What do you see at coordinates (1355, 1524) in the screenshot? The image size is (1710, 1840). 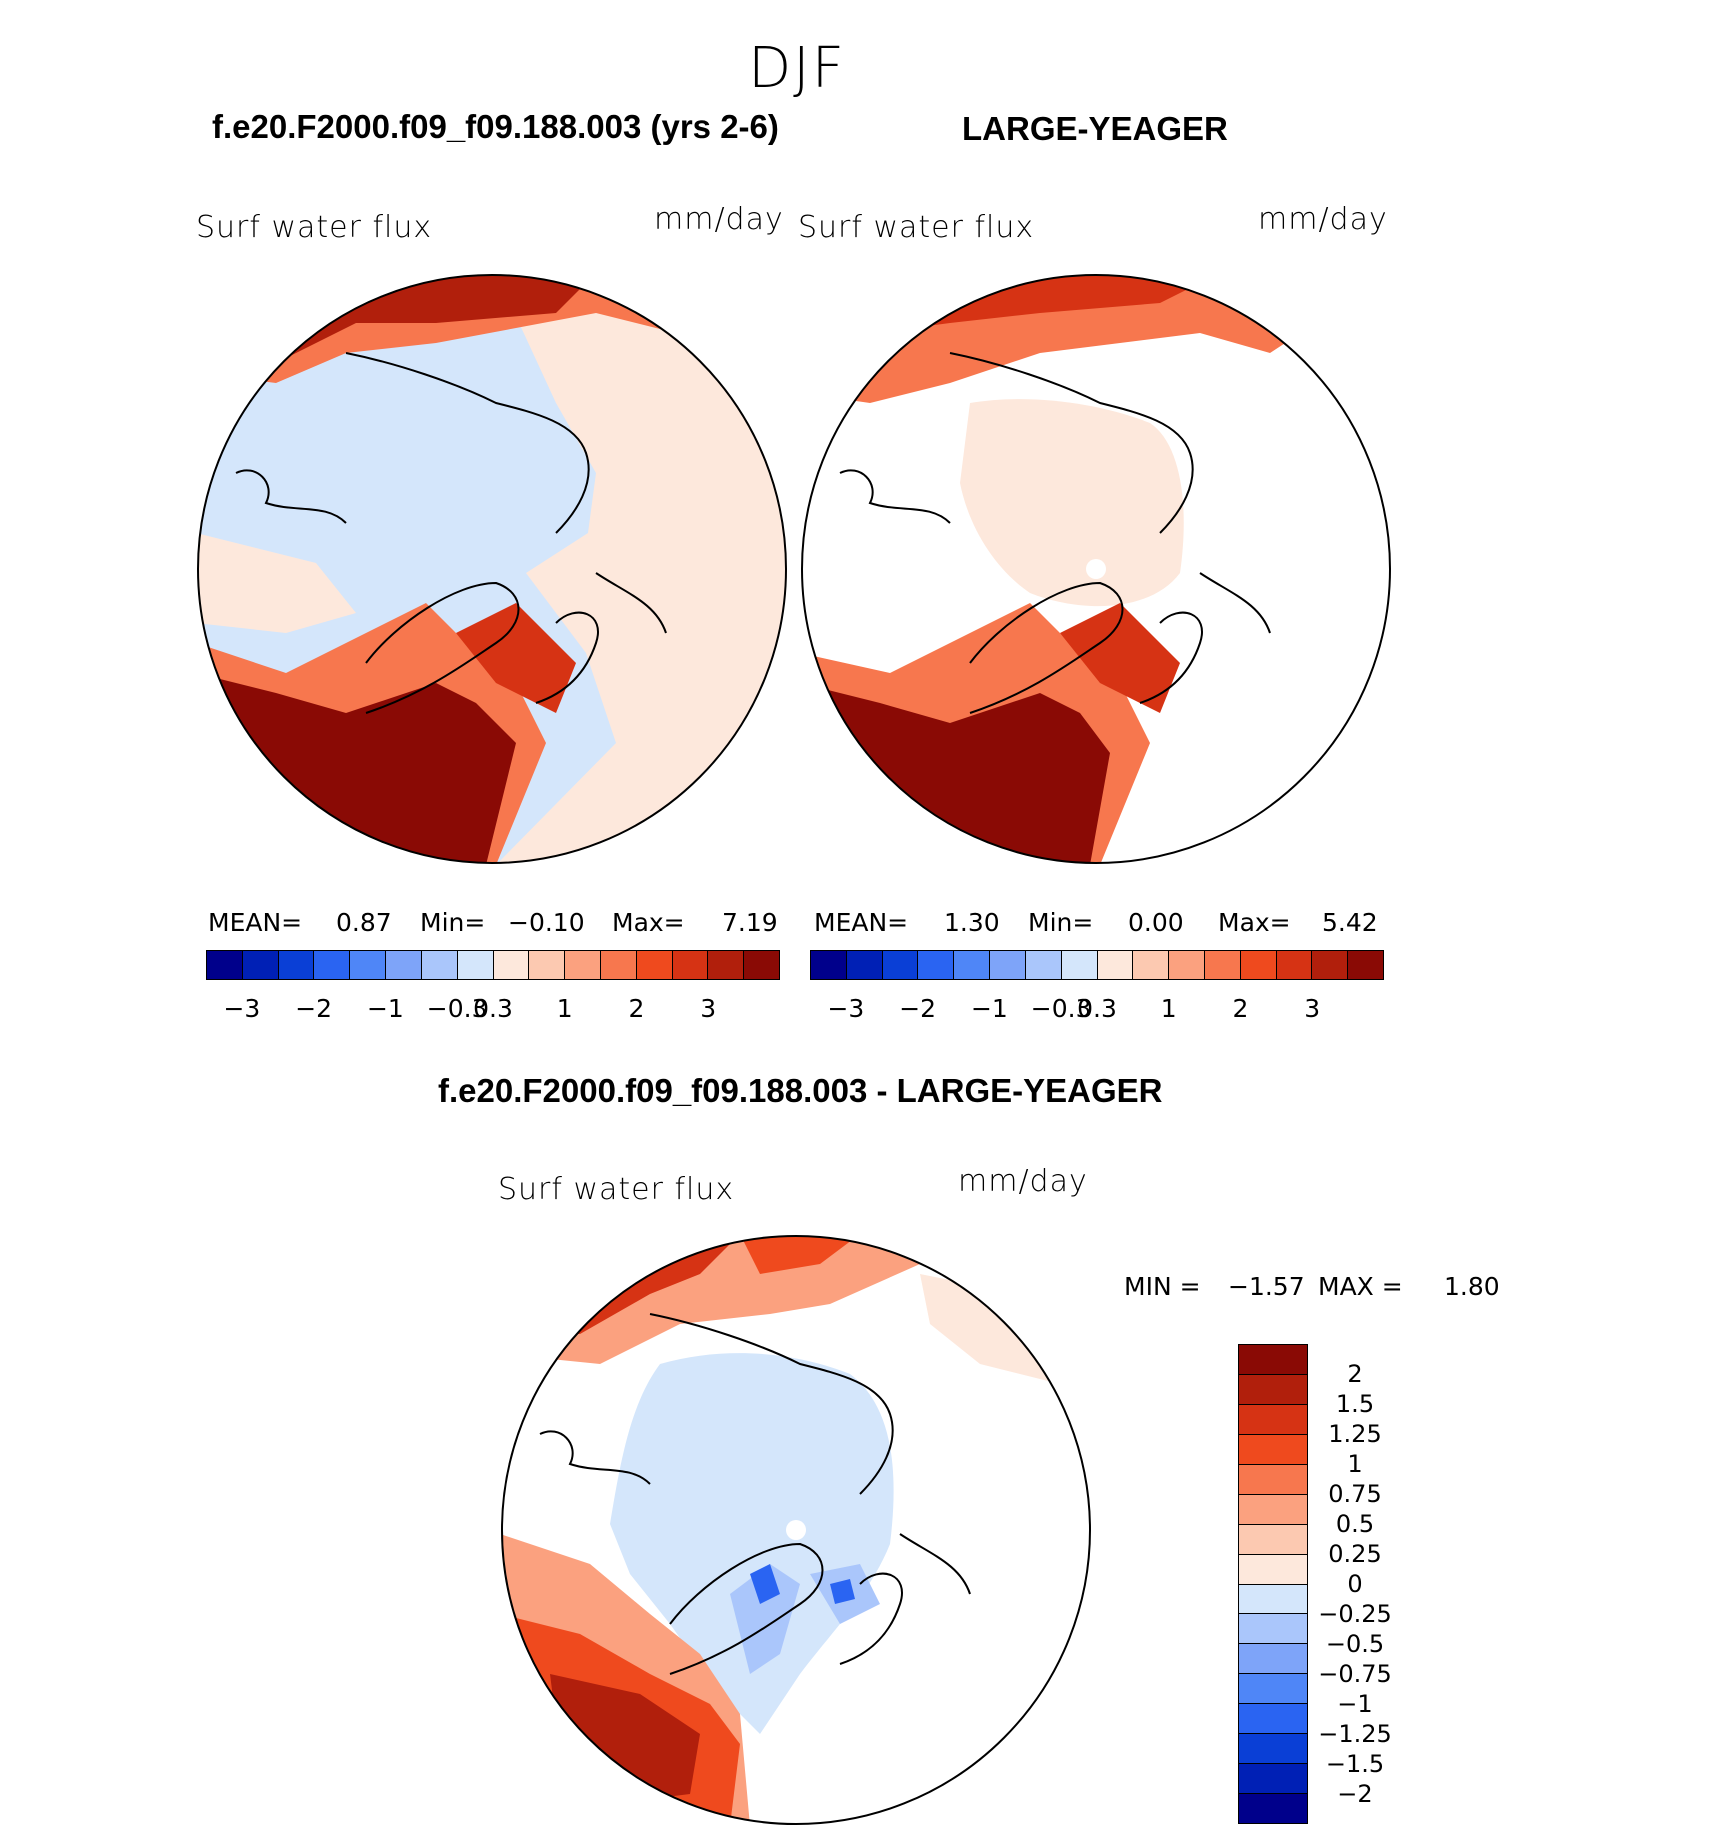 I see `diff-colorbar-label: 0.5` at bounding box center [1355, 1524].